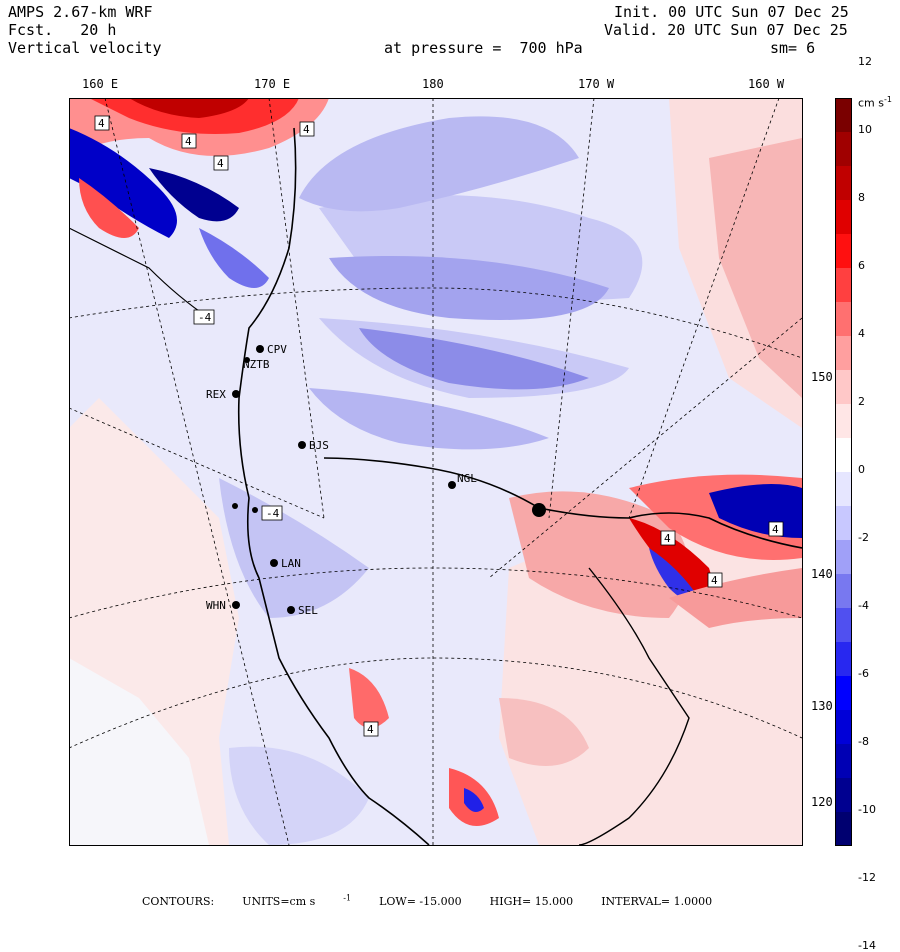 Image resolution: width=900 pixels, height=952 pixels. I want to click on blue-core-northwest, so click(123, 183).